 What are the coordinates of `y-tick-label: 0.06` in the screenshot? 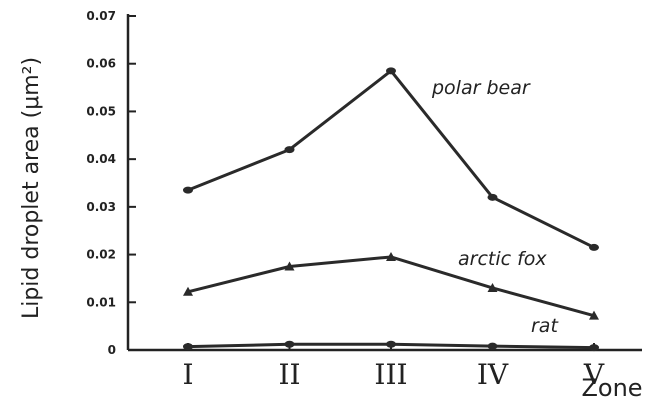 It's located at (101, 64).